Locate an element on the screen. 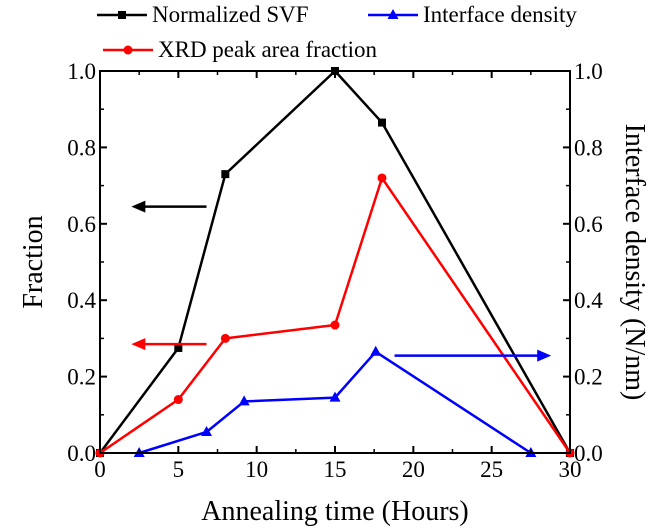 The image size is (651, 528). x-tick-label: 10 is located at coordinates (256, 469).